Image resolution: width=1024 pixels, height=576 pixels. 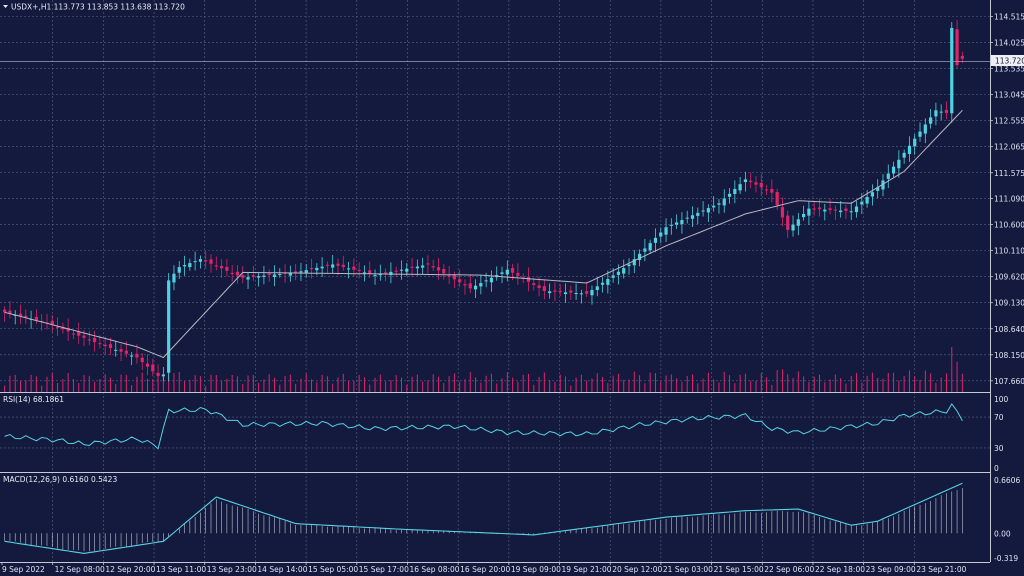 I want to click on macd-tick-label: 0.00, so click(x=1002, y=533).